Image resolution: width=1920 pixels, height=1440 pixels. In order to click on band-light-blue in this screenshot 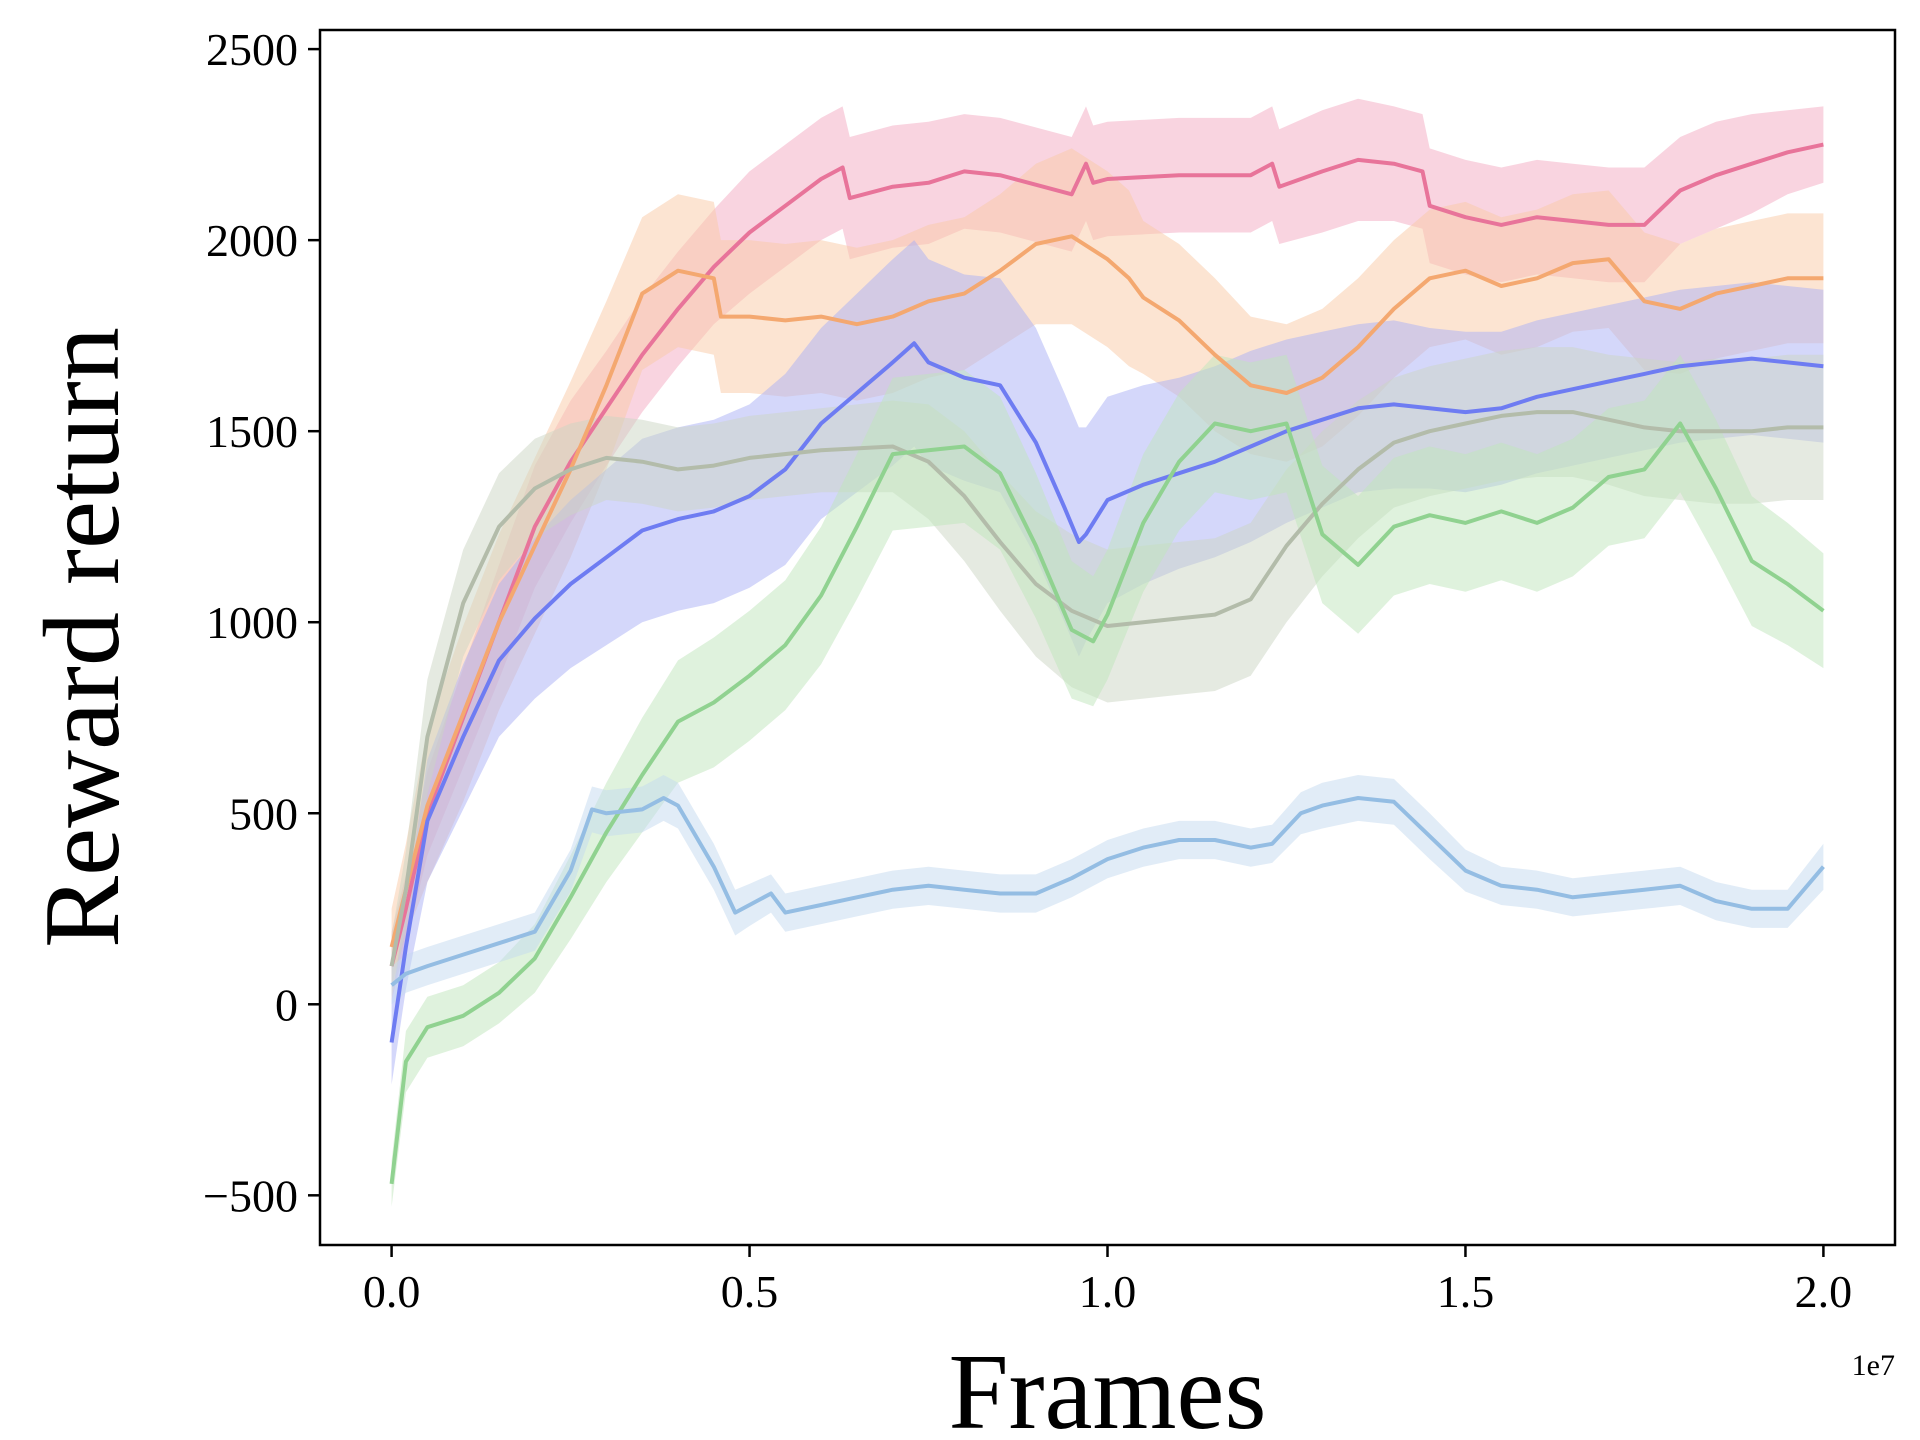, I will do `click(1107, 890)`.